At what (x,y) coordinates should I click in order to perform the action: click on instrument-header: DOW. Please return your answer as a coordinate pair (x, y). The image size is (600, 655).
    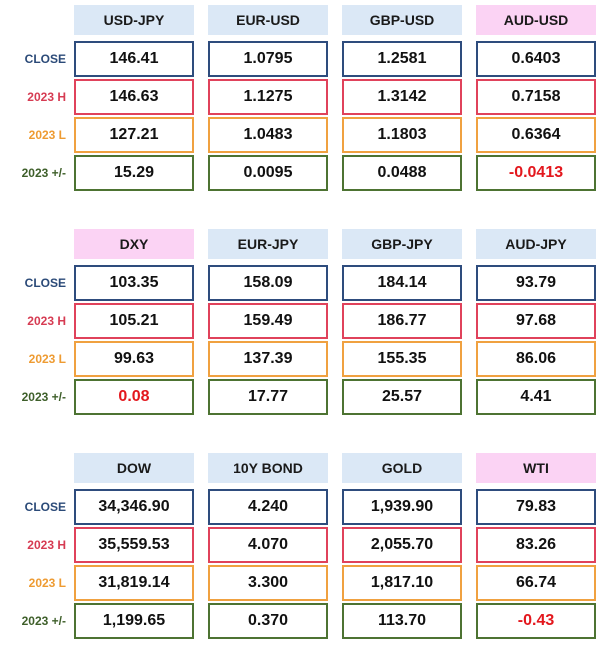
    Looking at the image, I should click on (134, 468).